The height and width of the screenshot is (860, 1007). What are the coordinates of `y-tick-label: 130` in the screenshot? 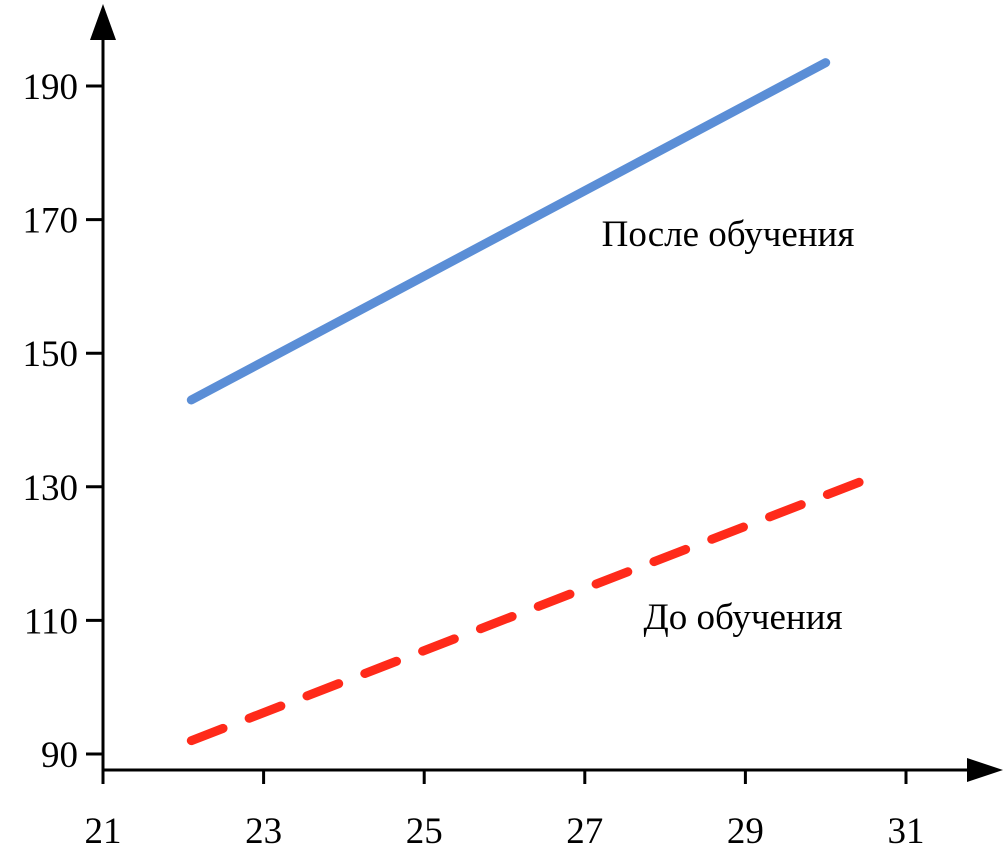 It's located at (51, 488).